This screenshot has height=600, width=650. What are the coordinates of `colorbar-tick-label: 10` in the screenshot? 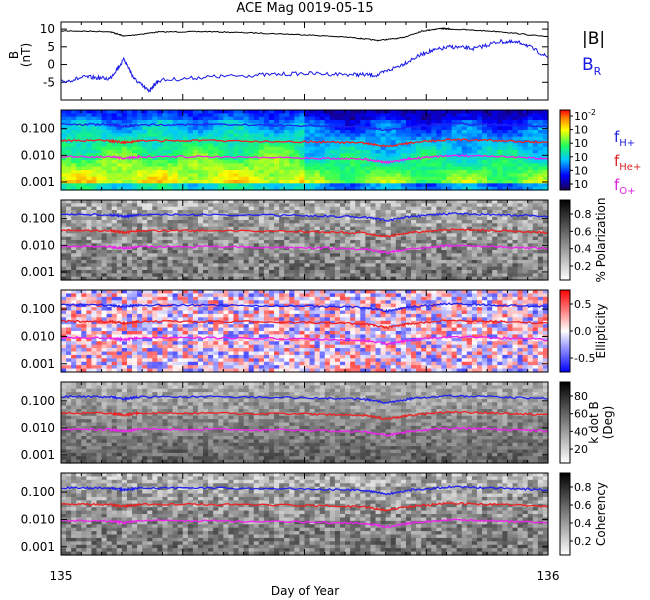 It's located at (581, 170).